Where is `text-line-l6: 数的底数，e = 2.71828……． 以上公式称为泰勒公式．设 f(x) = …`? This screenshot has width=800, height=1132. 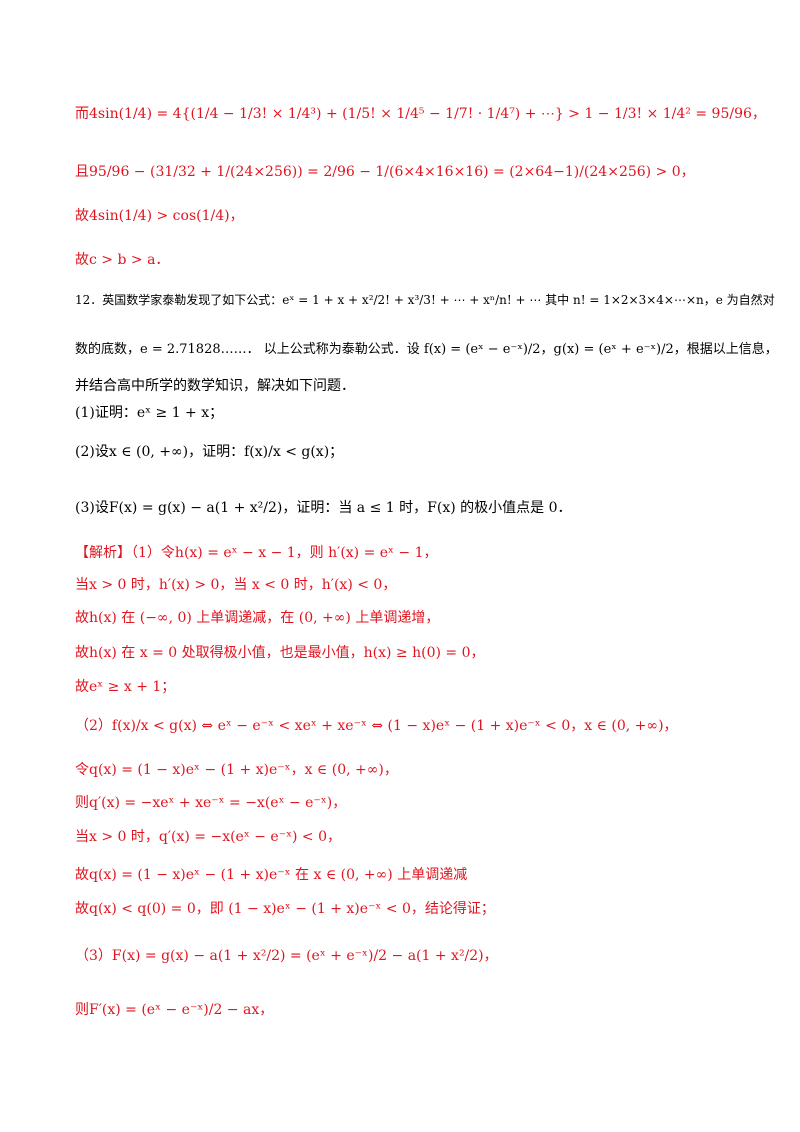
text-line-l6: 数的底数，e = 2.71828……． 以上公式称为泰勒公式．设 f(x) = … is located at coordinates (426, 350).